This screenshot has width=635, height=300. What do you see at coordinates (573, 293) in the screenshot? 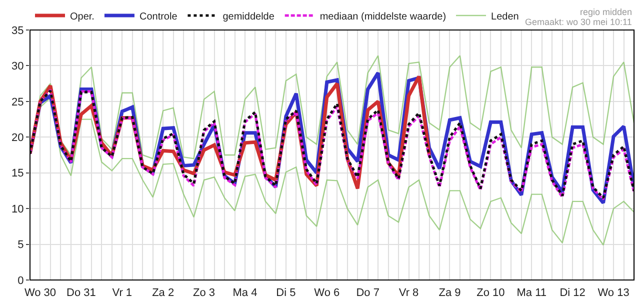
I see `x-tick-label: Di 12` at bounding box center [573, 293].